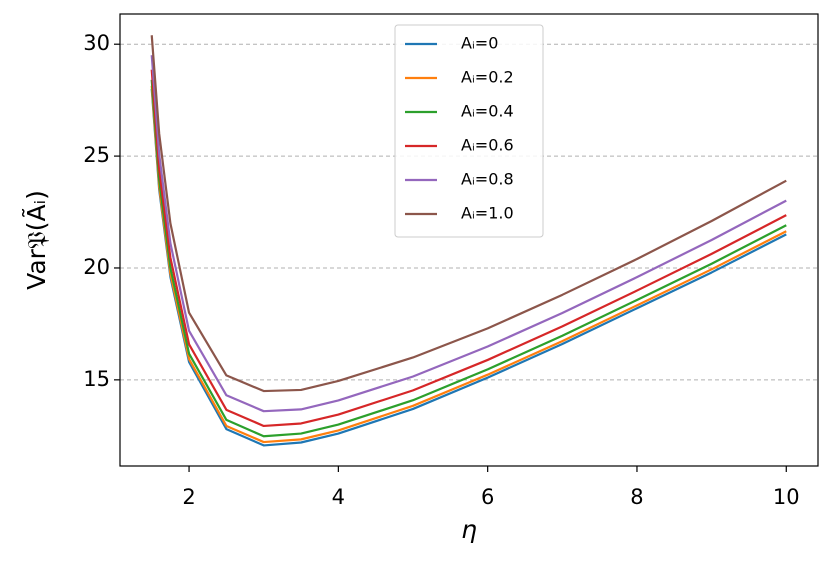 This screenshot has width=832, height=566. I want to click on x-axis-label: η, so click(469, 529).